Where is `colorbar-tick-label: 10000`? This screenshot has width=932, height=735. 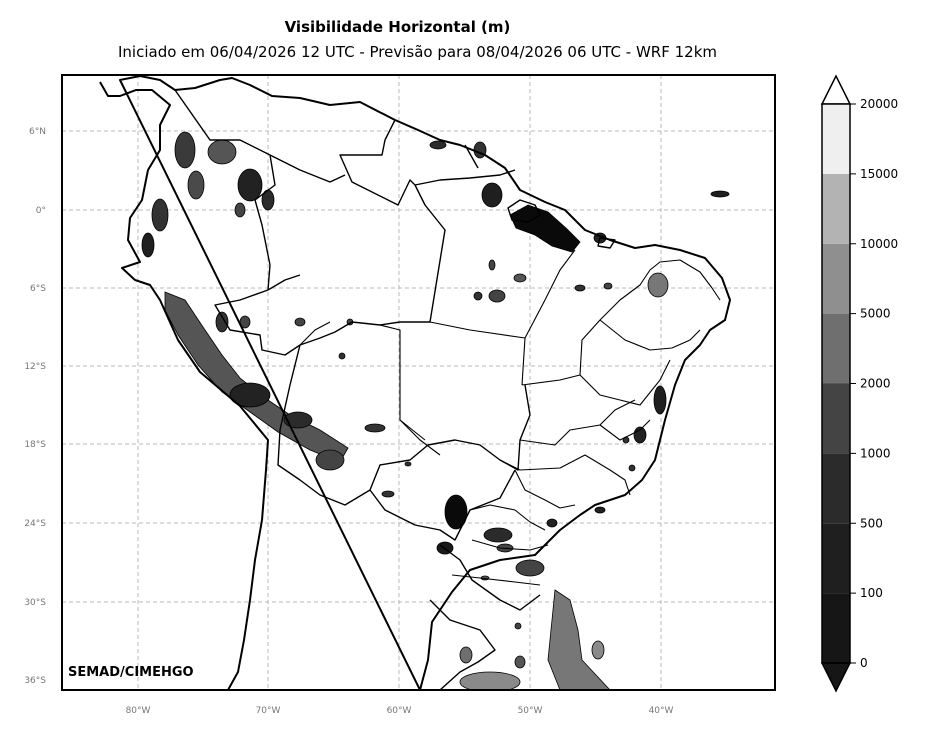 colorbar-tick-label: 10000 is located at coordinates (879, 244).